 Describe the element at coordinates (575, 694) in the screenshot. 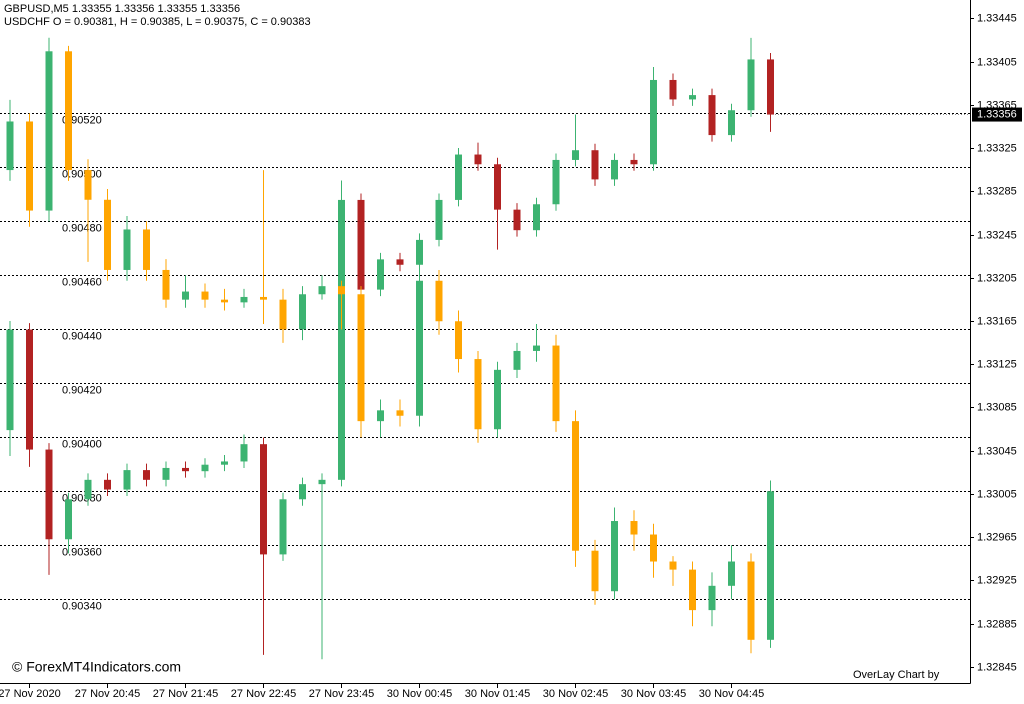

I see `x-tick-label: 30 Nov 02:45` at that location.